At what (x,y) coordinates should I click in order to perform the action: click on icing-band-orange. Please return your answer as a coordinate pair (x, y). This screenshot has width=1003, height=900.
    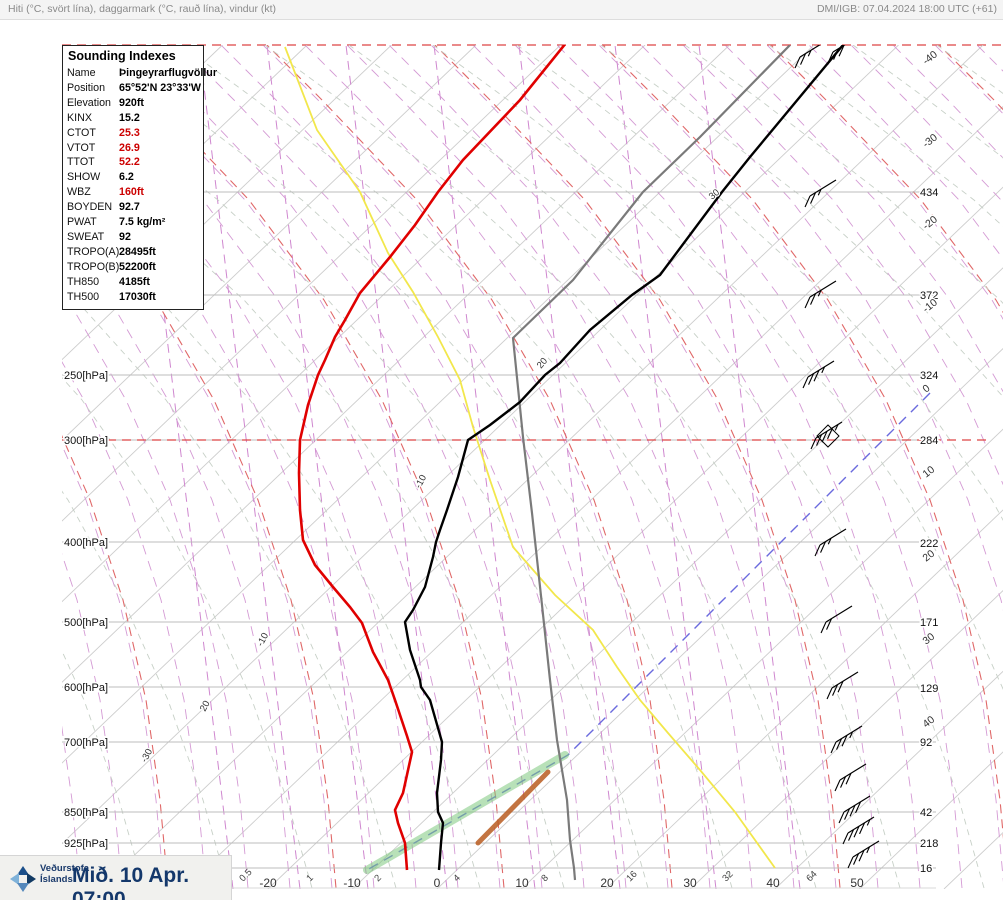
    Looking at the image, I should click on (513, 807).